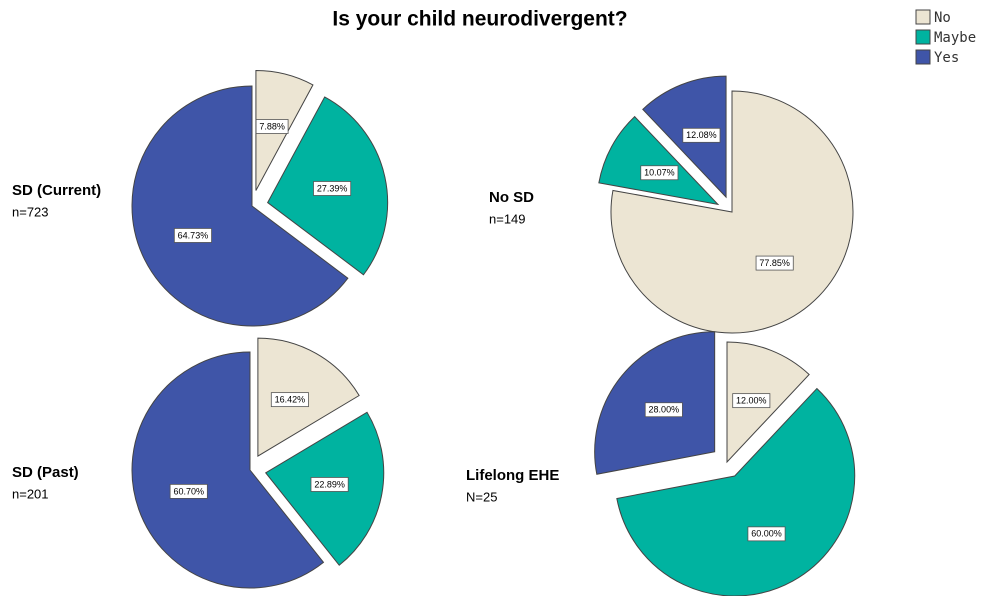  I want to click on legend-label: Maybe, so click(955, 38).